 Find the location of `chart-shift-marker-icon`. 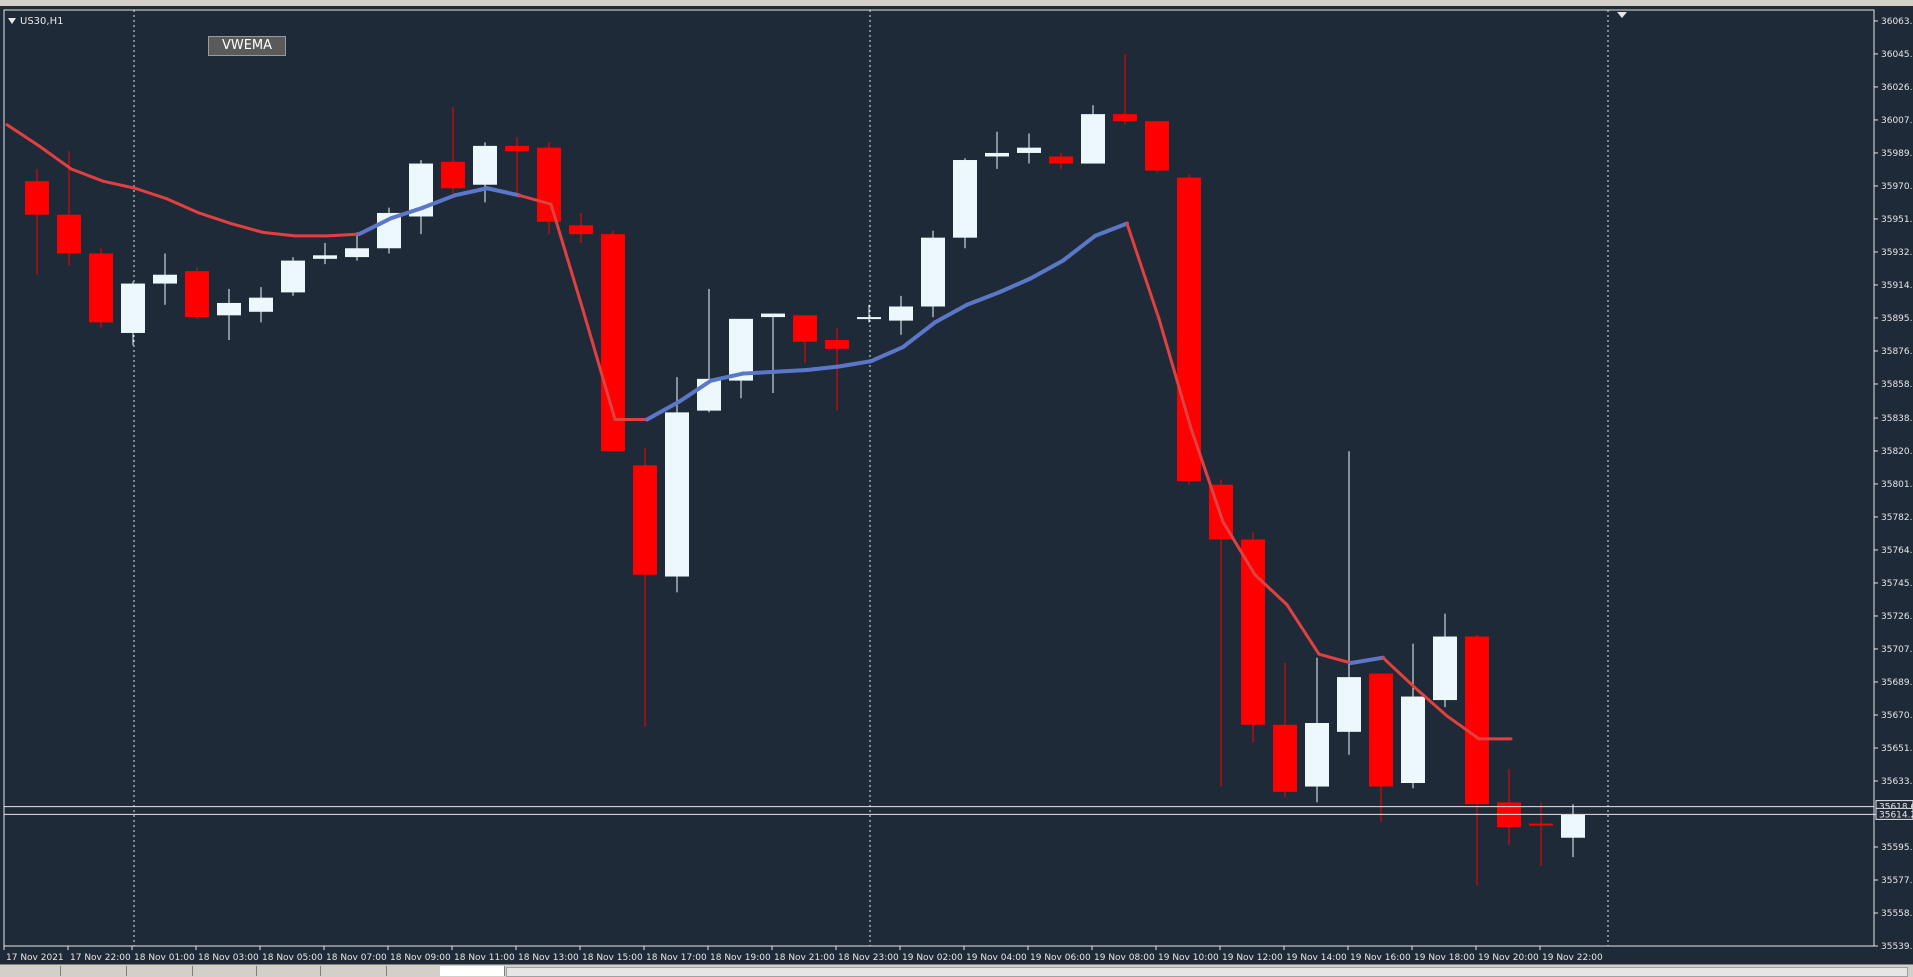

chart-shift-marker-icon is located at coordinates (1622, 15).